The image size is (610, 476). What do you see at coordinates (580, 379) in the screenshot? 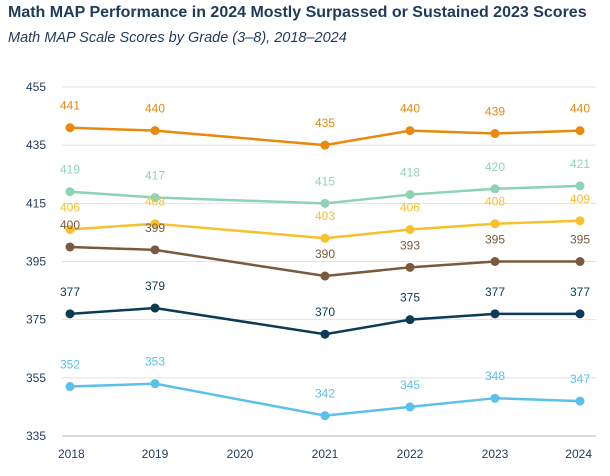
I see `data-label: 347` at bounding box center [580, 379].